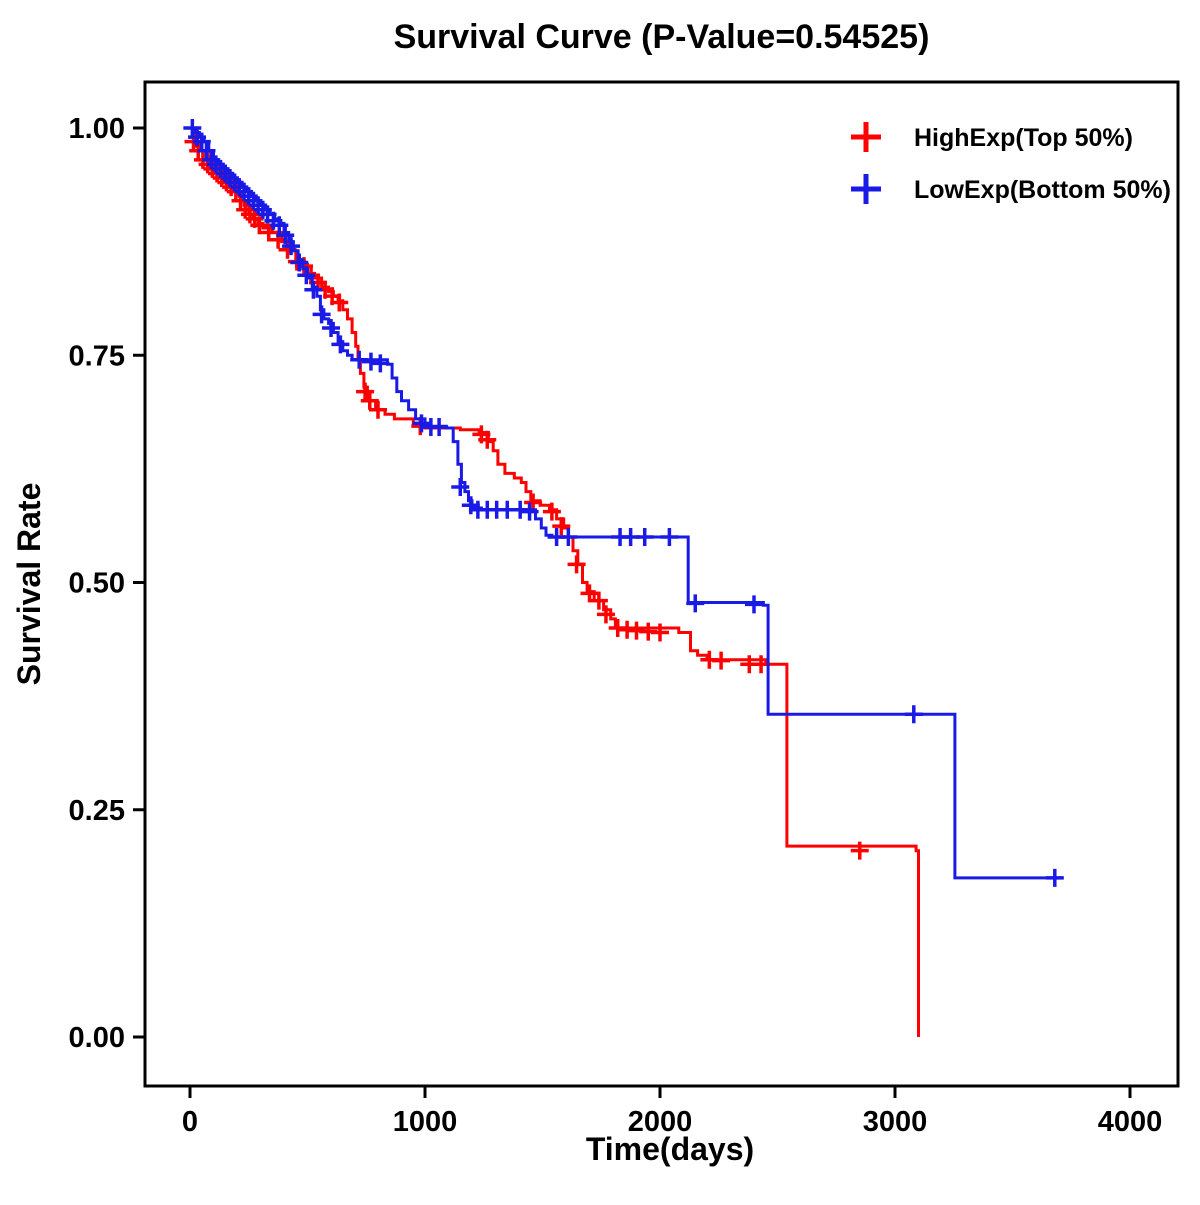  Describe the element at coordinates (97, 356) in the screenshot. I see `y-axis-tick-label: 0.75` at that location.